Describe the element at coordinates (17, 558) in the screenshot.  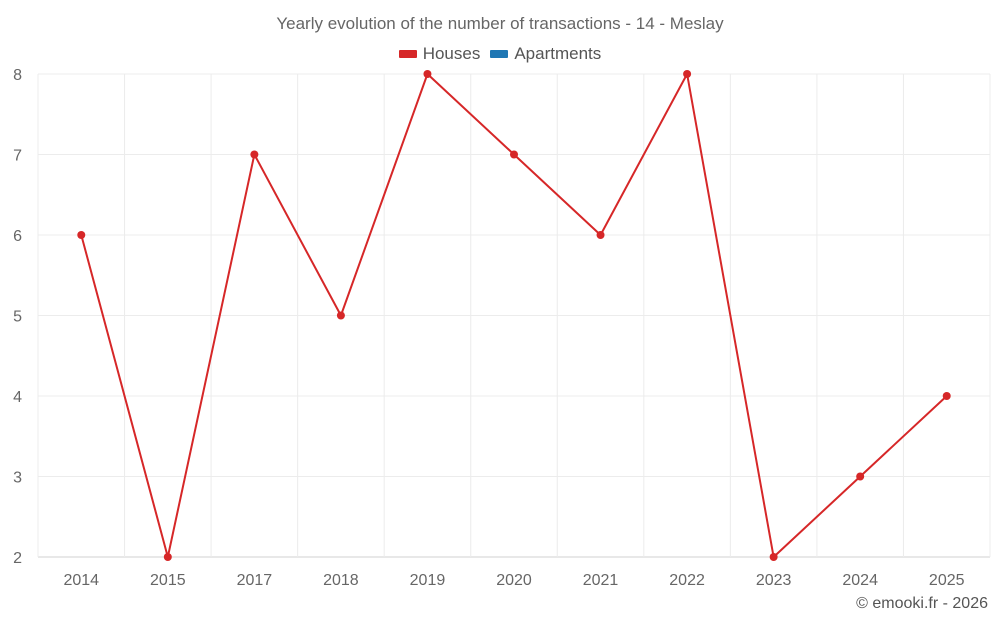
I see `y-tick-label: 2` at that location.